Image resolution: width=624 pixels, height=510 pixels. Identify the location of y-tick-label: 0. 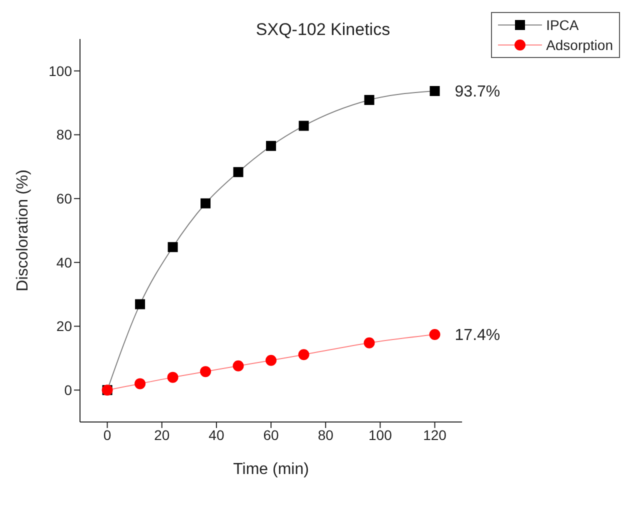
(68, 390).